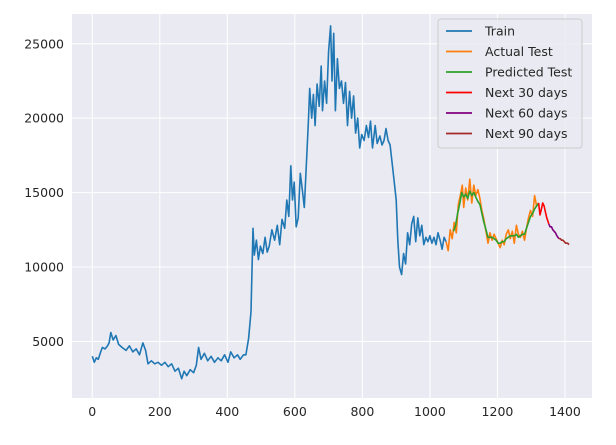 This screenshot has height=445, width=616. What do you see at coordinates (499, 31) in the screenshot?
I see `legend-label-train: Train` at bounding box center [499, 31].